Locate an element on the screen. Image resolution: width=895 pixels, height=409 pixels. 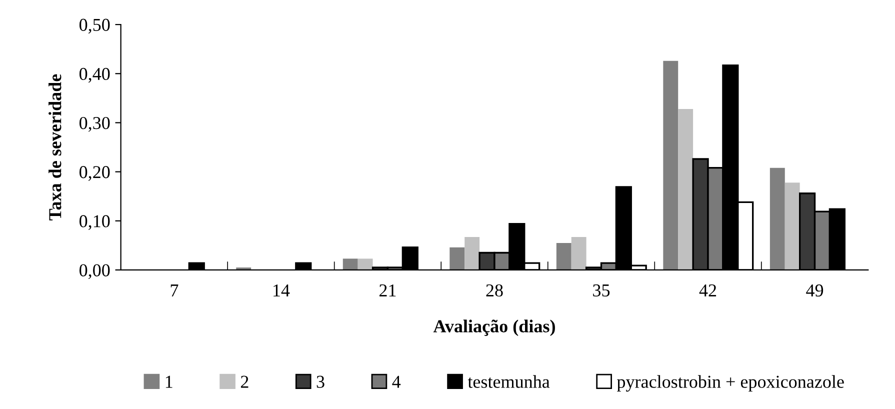
legend-label: 2 is located at coordinates (244, 382).